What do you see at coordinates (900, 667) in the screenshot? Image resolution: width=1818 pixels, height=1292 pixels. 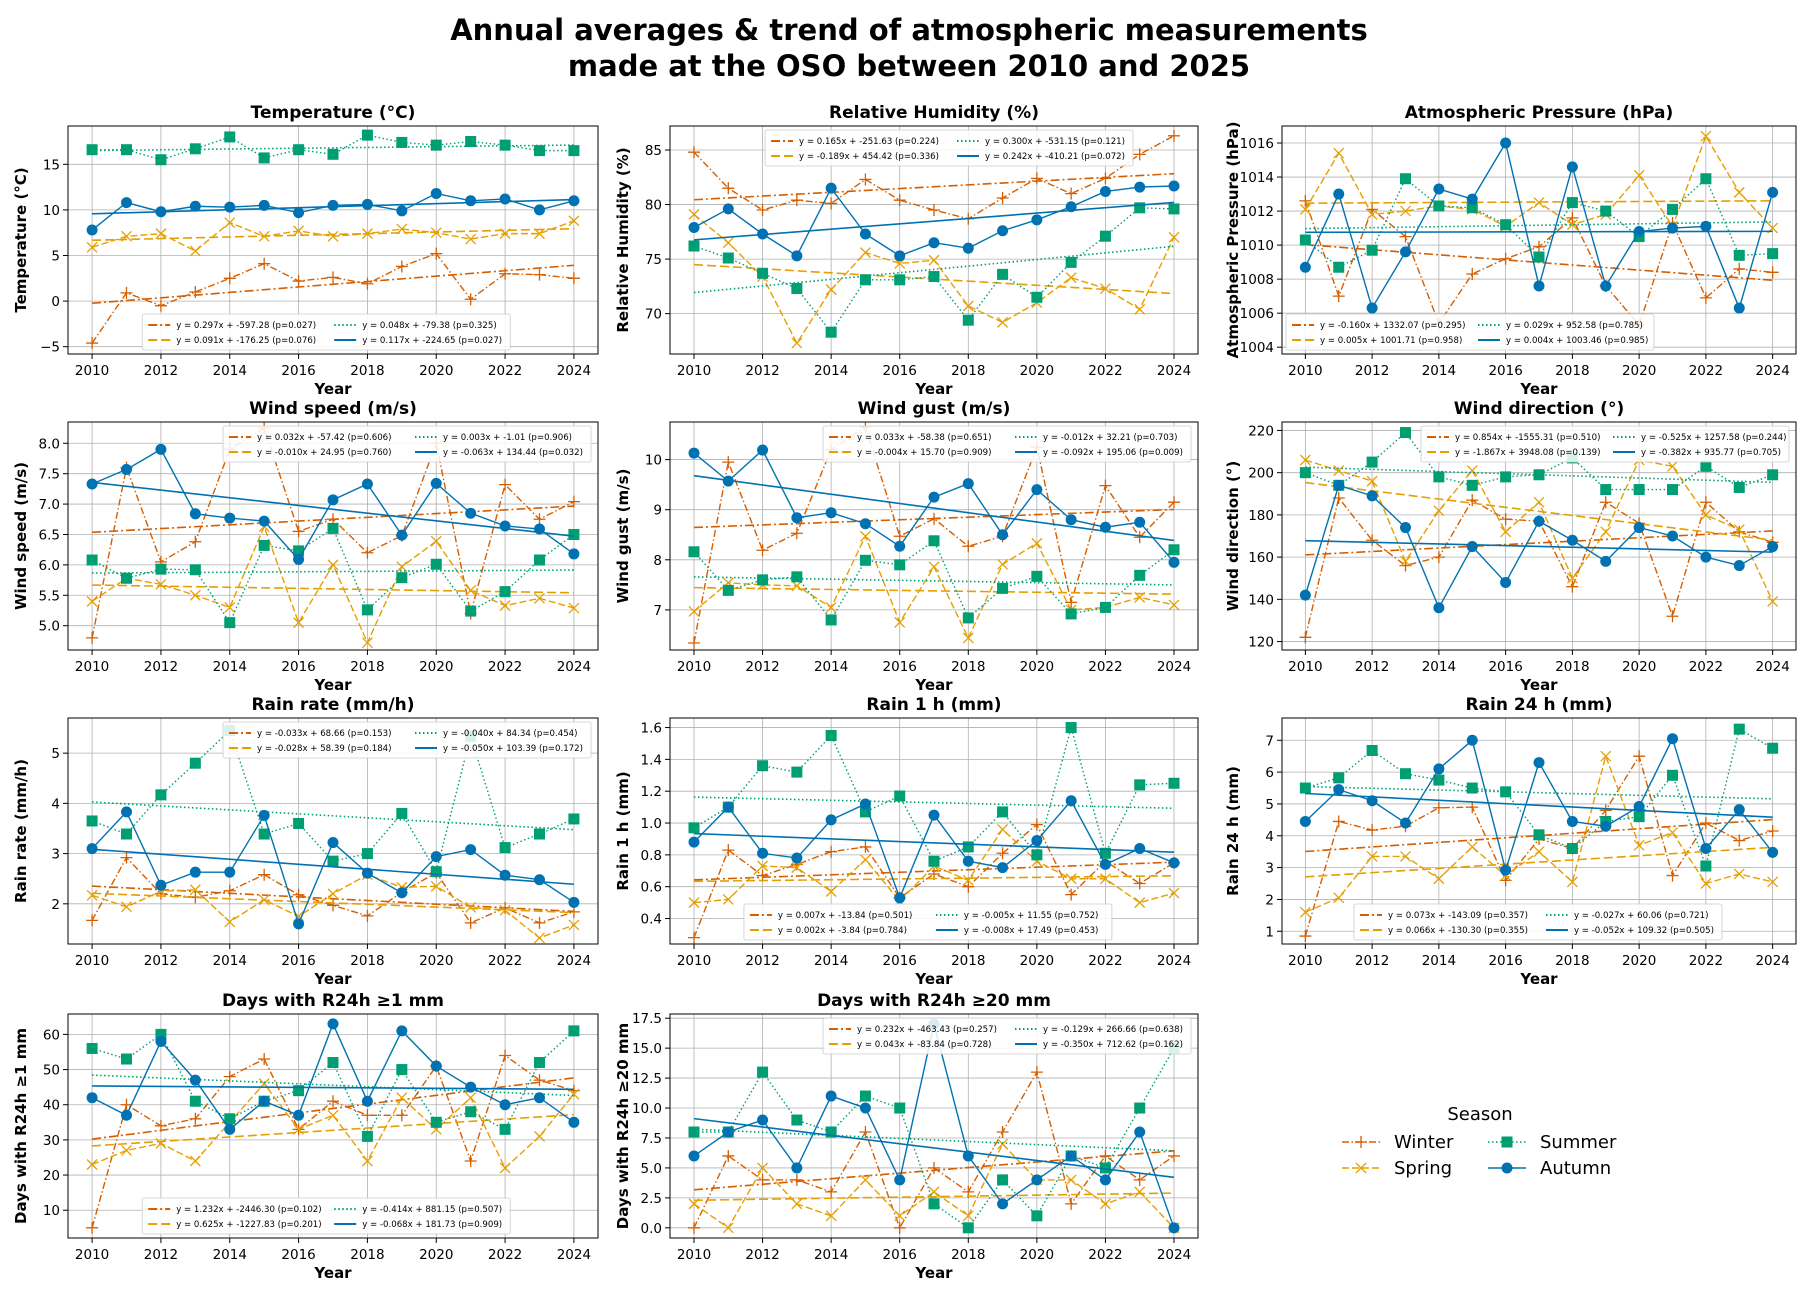 I see `x-tick-label: 2016` at bounding box center [900, 667].